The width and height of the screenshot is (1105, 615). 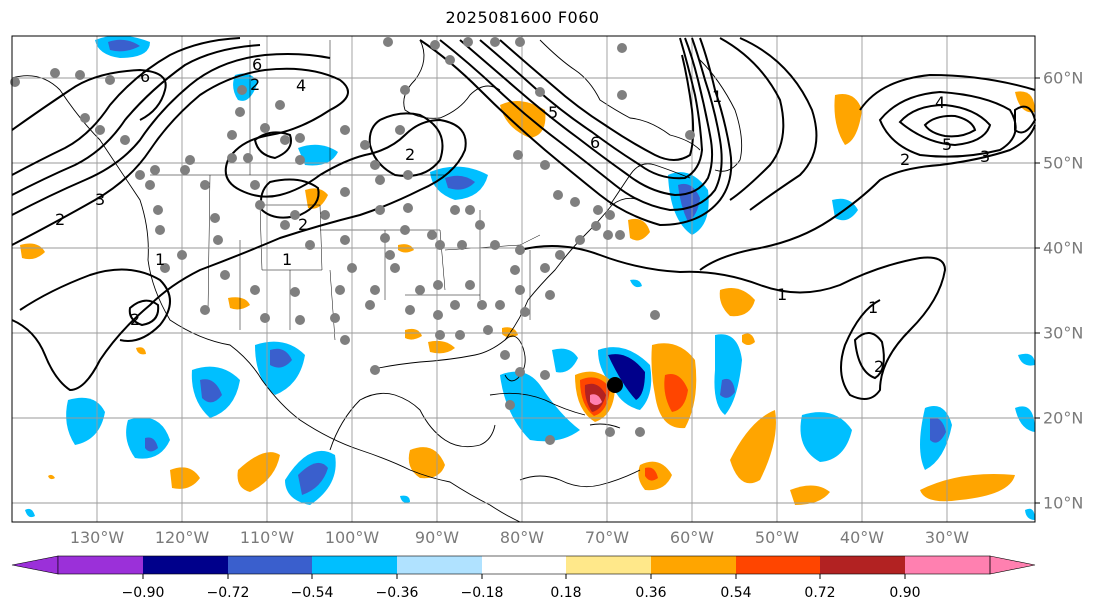 What do you see at coordinates (397, 593) in the screenshot?
I see `colorbar-tick-label: −0.36` at bounding box center [397, 593].